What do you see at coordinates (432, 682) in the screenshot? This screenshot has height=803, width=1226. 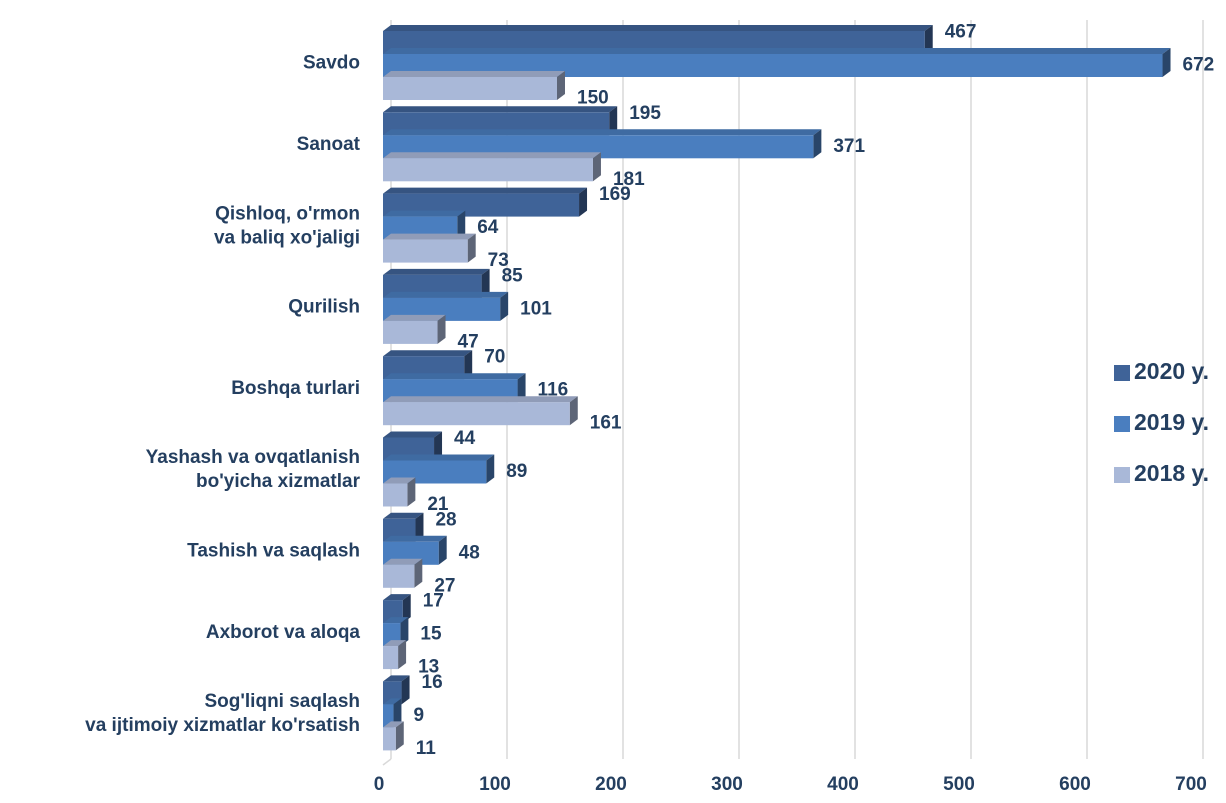 I see `data-label: 16` at bounding box center [432, 682].